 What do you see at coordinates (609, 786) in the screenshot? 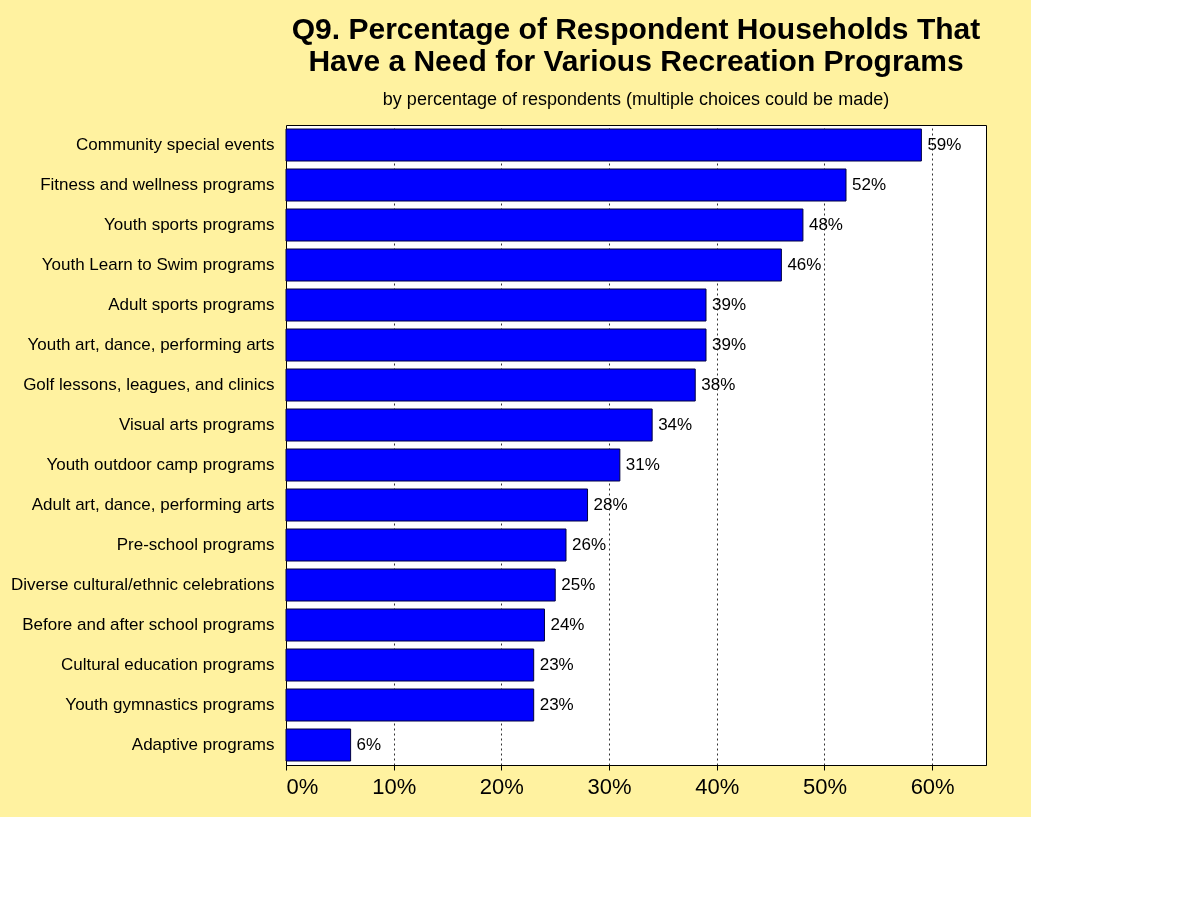
I see `x-tick-label: 30%` at bounding box center [609, 786].